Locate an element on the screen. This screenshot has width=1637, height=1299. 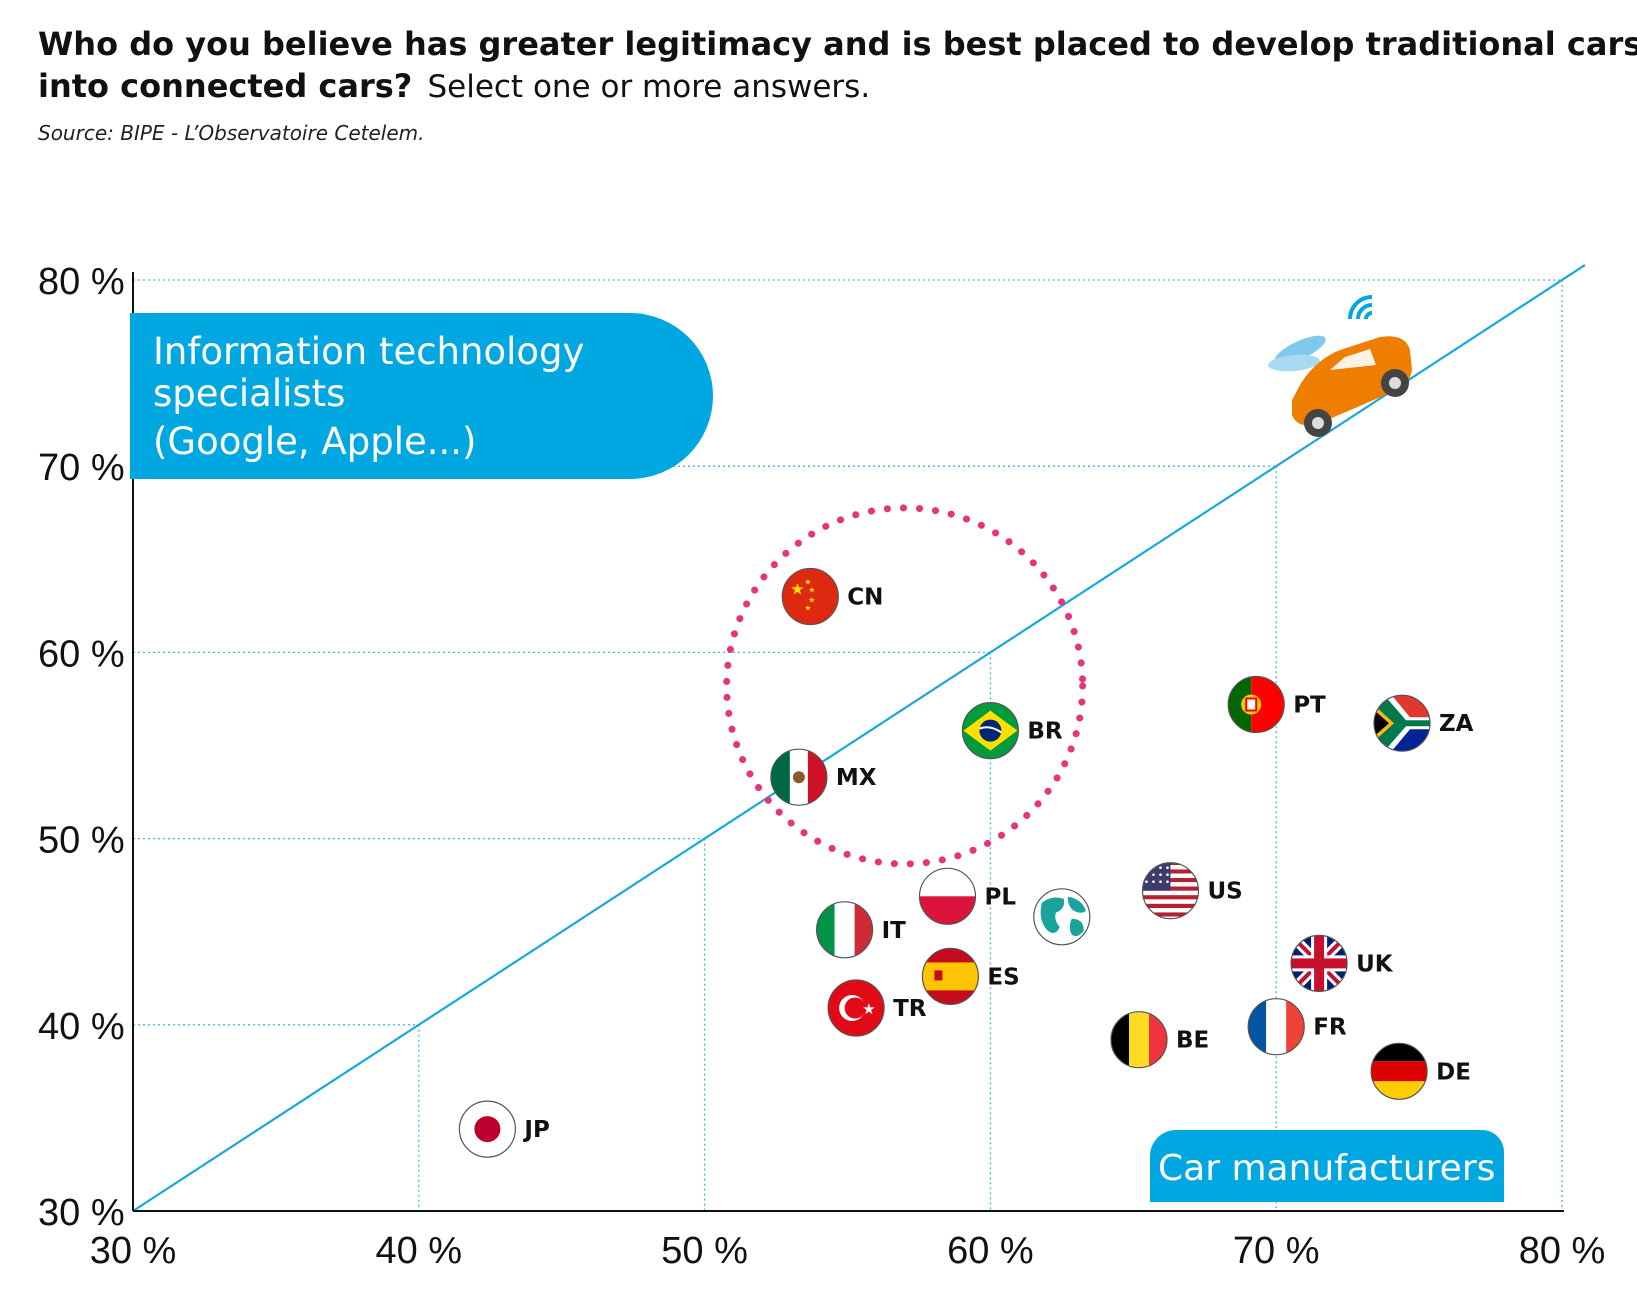
data-point-it: IT is located at coordinates (861, 930).